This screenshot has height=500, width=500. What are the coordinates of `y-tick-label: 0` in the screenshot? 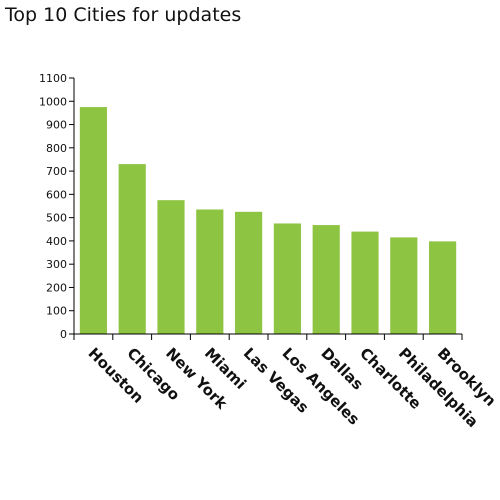 It's located at (63, 334).